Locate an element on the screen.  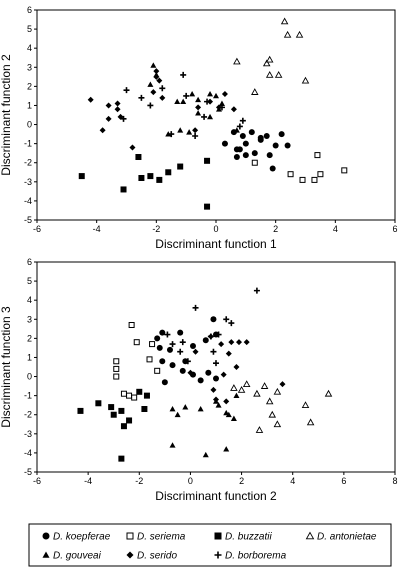
x-tick-label: -2 is located at coordinates (156, 229).